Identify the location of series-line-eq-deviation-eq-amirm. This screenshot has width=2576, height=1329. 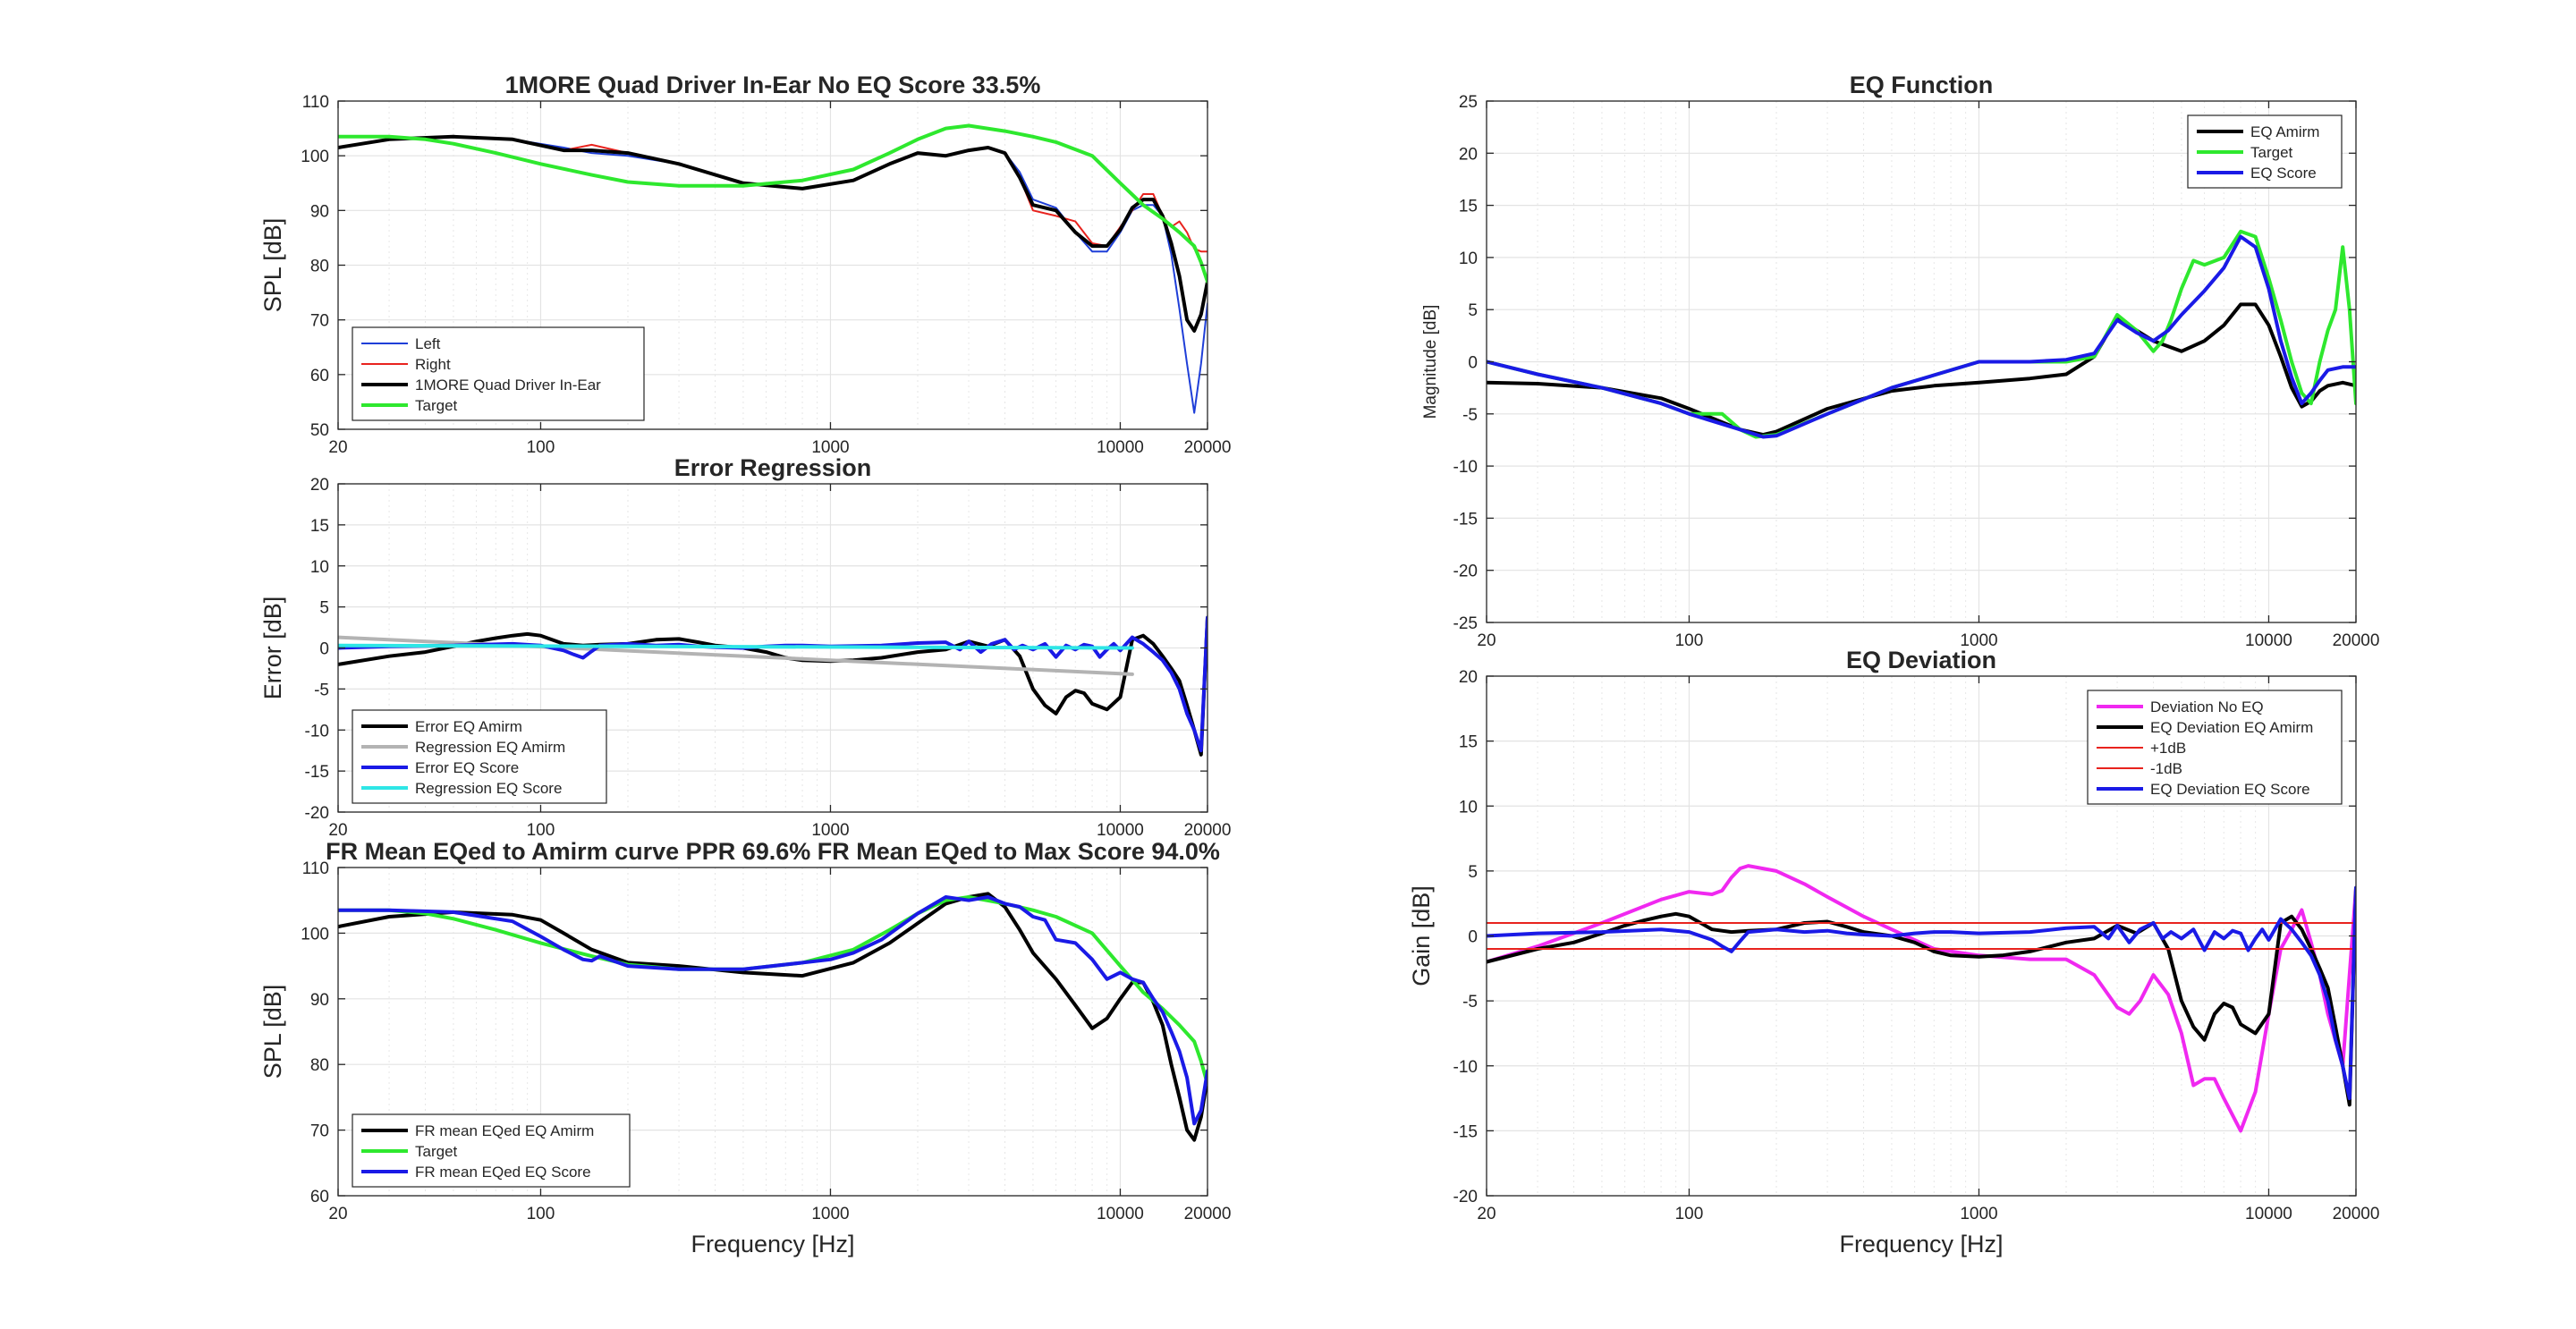
(1921, 996).